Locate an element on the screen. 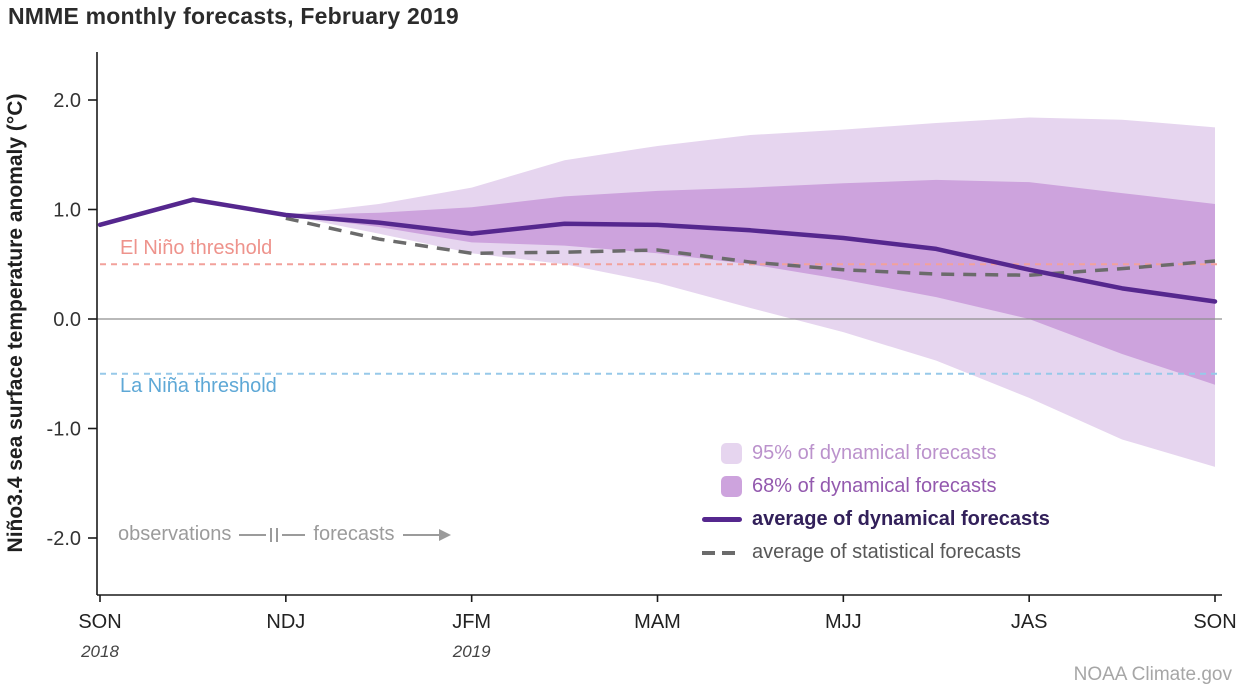 The width and height of the screenshot is (1240, 698). solid-line-swatch is located at coordinates (722, 519).